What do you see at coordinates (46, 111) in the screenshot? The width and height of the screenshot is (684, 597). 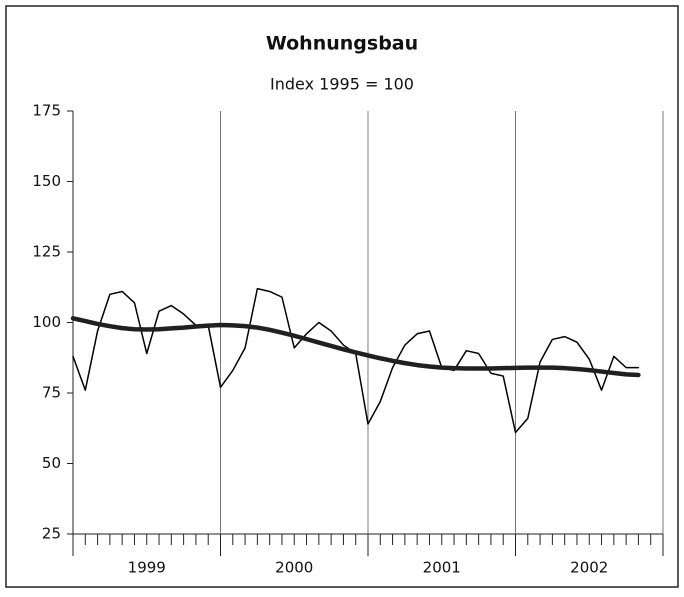 I see `y-tick-label: 175` at bounding box center [46, 111].